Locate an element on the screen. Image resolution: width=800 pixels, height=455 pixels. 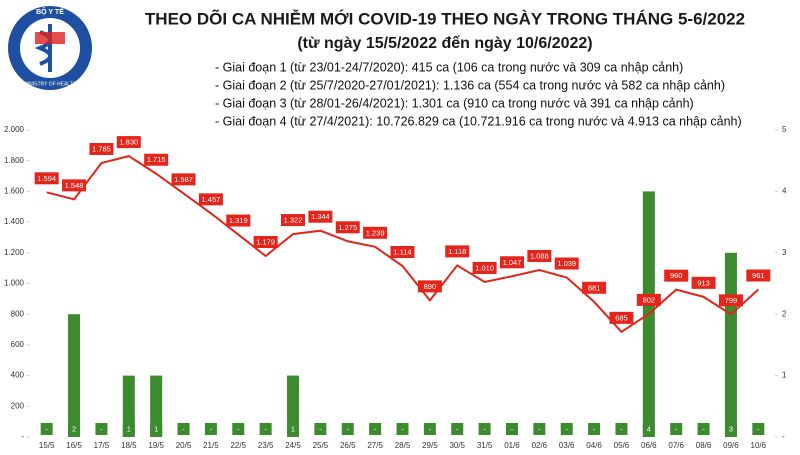
logo: BỘ Y TẾ MINISTRY OF HEALTH is located at coordinates (50, 48).